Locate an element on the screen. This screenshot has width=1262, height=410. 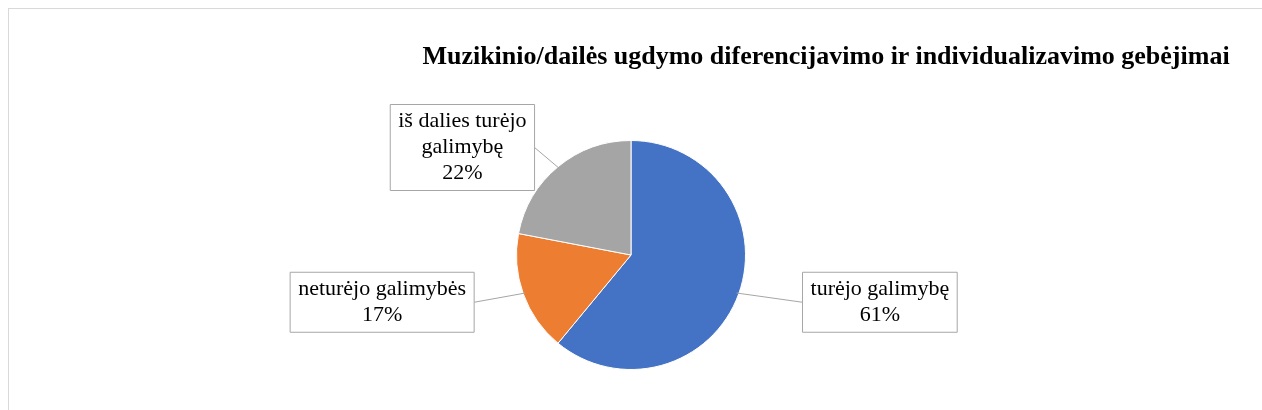
data-label: 17% is located at coordinates (382, 314).